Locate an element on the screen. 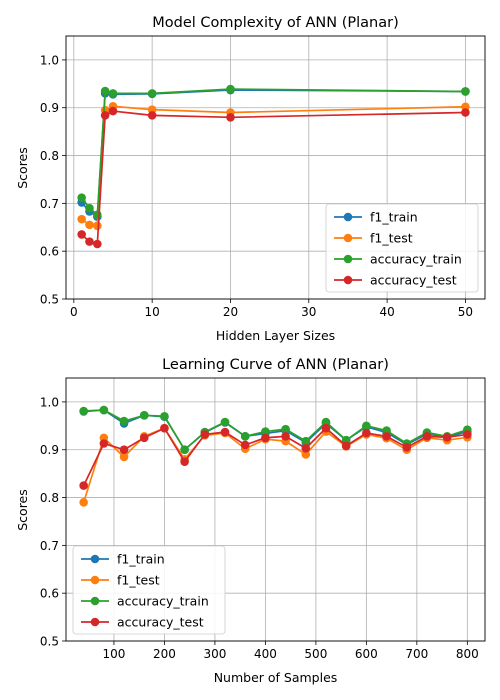 The image size is (500, 700). x-tick-label: 400 is located at coordinates (265, 654).